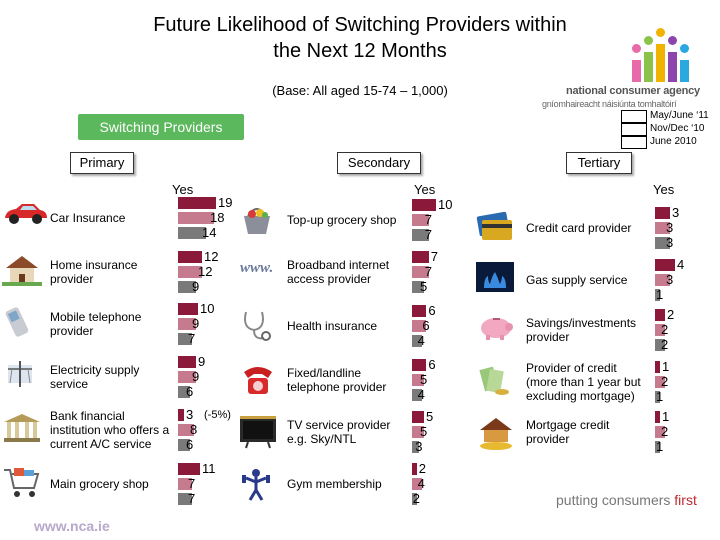  What do you see at coordinates (660, 315) in the screenshot?
I see `bar-tertiary-2-2011` at bounding box center [660, 315].